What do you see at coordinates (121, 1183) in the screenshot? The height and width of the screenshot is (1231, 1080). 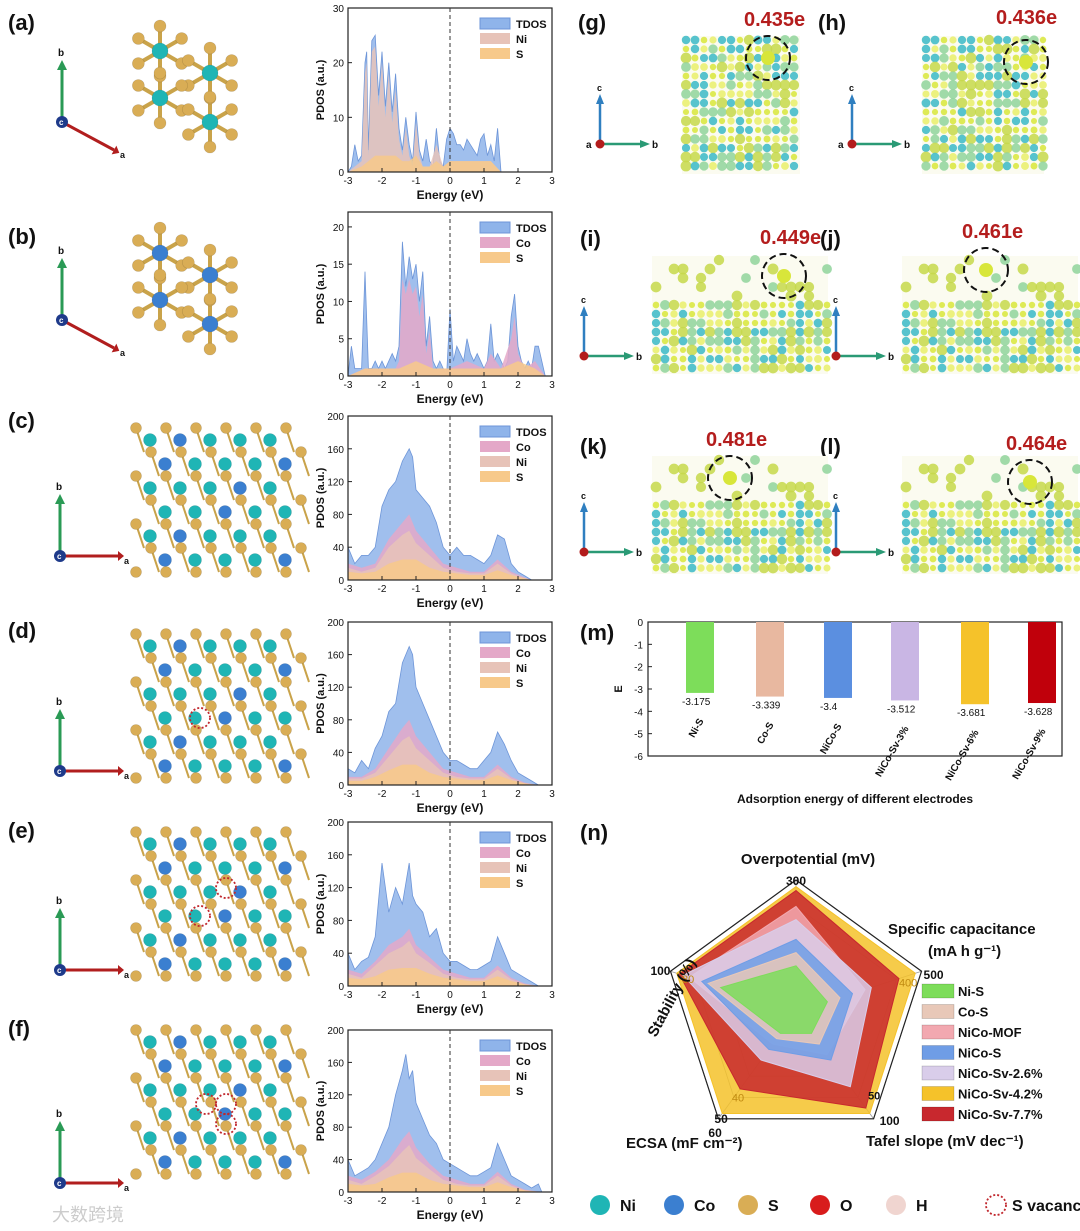 I see `a-axis-head` at bounding box center [121, 1183].